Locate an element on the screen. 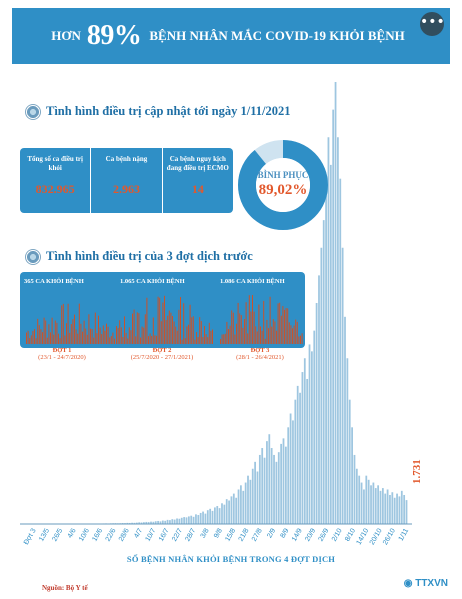 The height and width of the screenshot is (599, 462). x-tick-label: 26/5 is located at coordinates (57, 534).